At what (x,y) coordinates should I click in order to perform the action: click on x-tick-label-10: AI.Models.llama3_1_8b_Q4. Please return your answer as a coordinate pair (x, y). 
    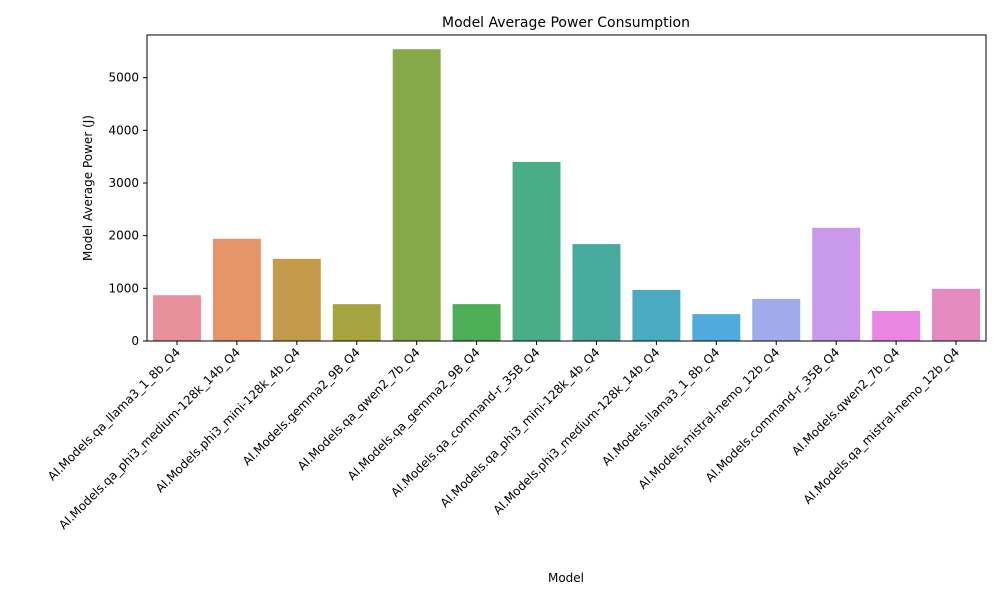
    Looking at the image, I should click on (660, 406).